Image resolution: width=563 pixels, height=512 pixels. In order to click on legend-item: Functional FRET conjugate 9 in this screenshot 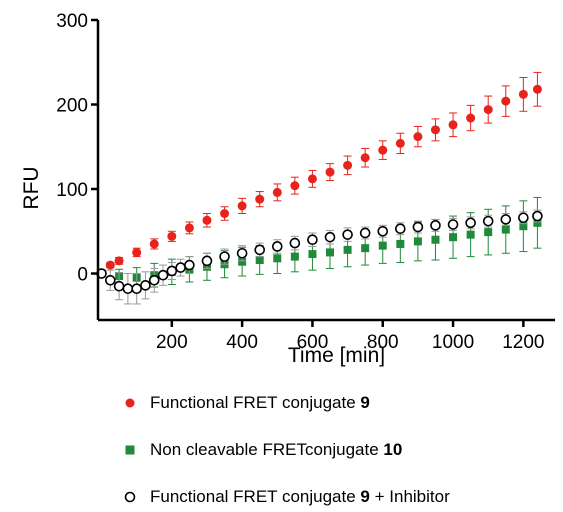, I will do `click(240, 403)`.